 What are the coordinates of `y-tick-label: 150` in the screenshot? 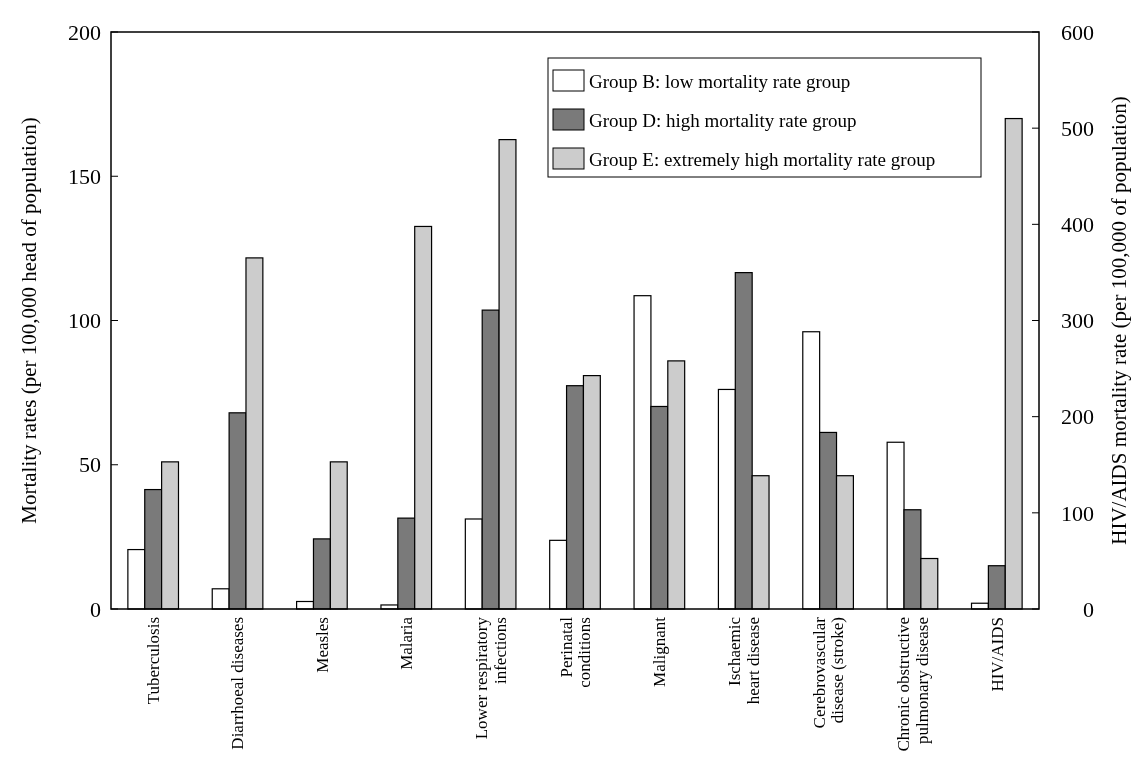 It's located at (84, 176).